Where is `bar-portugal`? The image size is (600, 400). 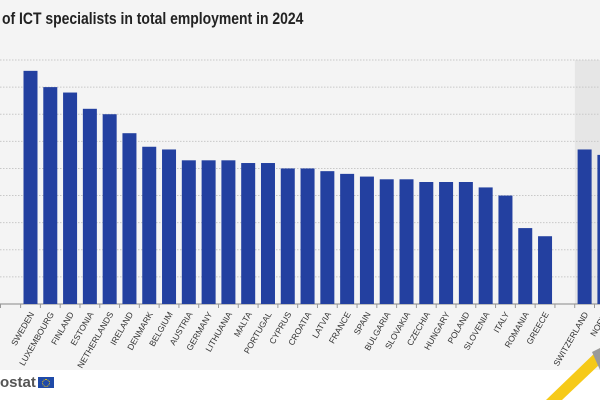 bar-portugal is located at coordinates (267, 233).